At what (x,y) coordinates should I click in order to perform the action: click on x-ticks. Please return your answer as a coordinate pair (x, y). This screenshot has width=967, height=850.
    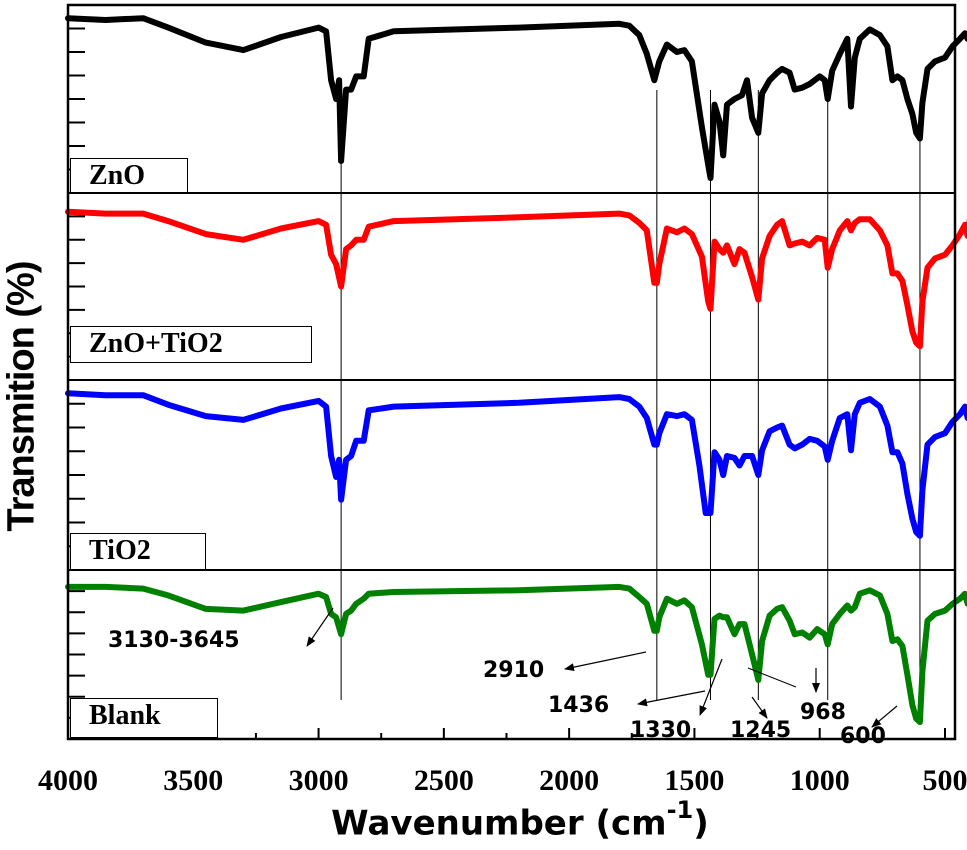
    Looking at the image, I should click on (537, 733).